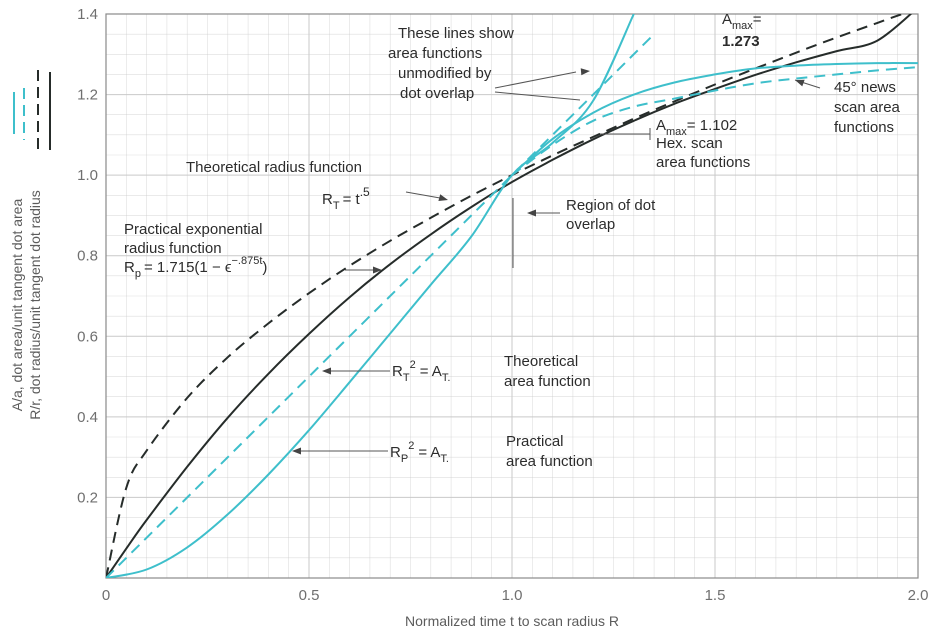 Image resolution: width=939 pixels, height=634 pixels. What do you see at coordinates (17, 305) in the screenshot?
I see `y-axis-label-line1: A/a, dot area/unit tangent dot area` at bounding box center [17, 305].